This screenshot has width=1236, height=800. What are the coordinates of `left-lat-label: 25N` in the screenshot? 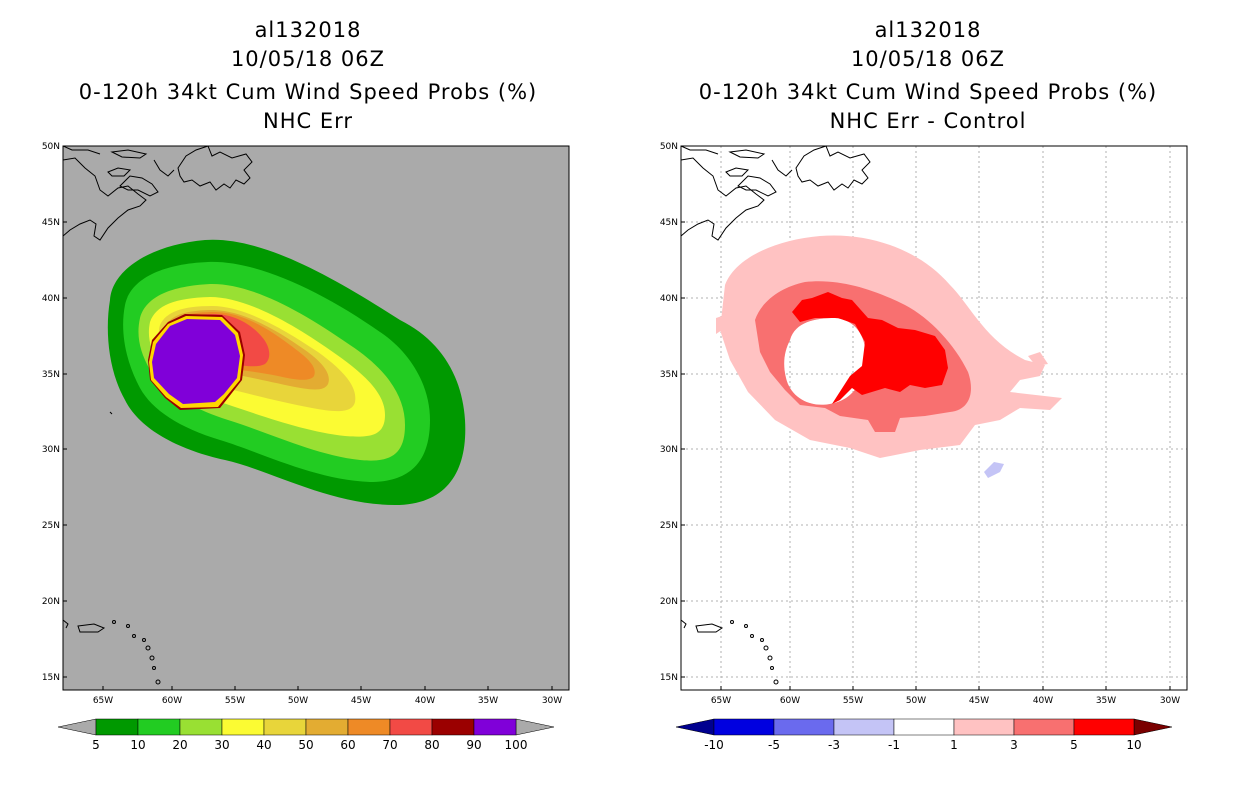 It's located at (51, 526).